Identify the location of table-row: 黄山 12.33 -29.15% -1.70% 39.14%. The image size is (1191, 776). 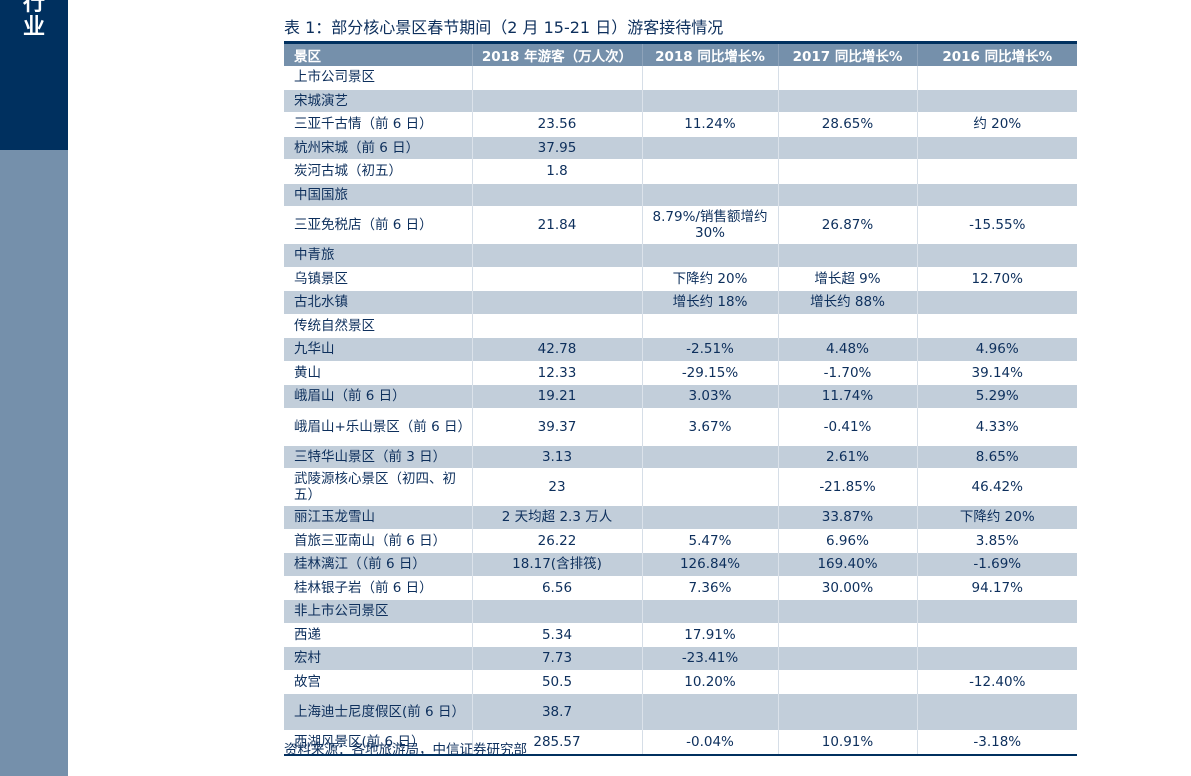
(680, 372).